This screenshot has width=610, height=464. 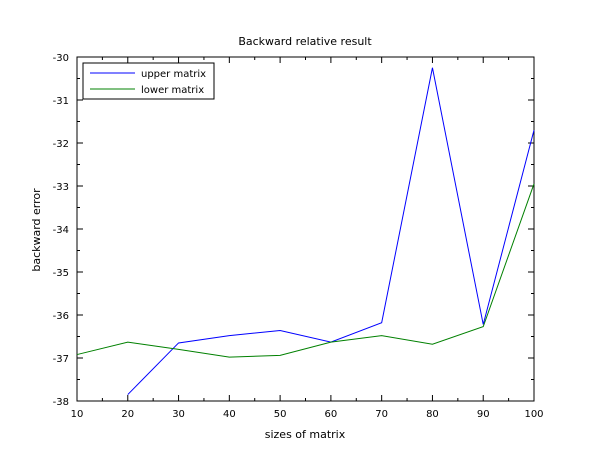 What do you see at coordinates (305, 434) in the screenshot?
I see `x-axis-label: sizes of matrix` at bounding box center [305, 434].